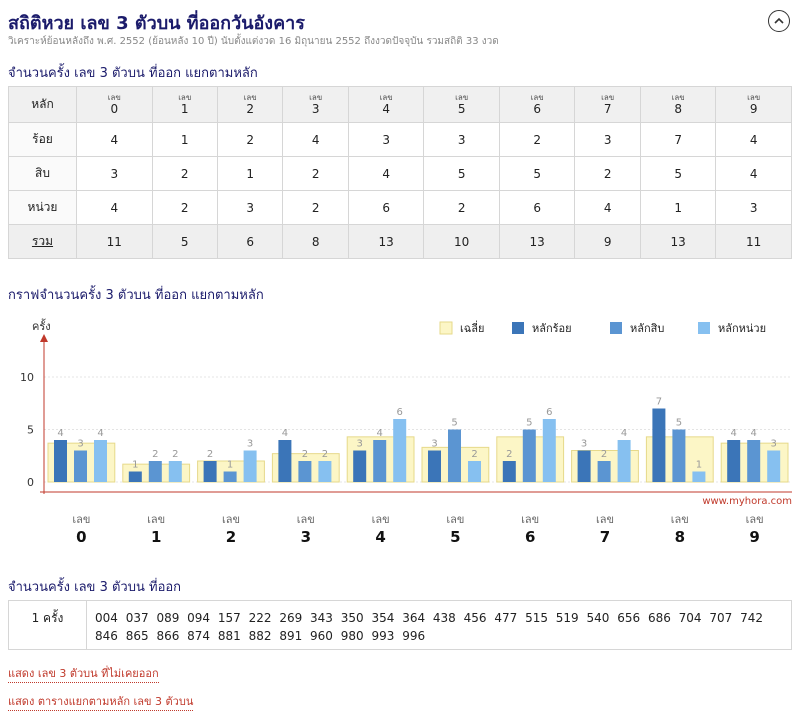  What do you see at coordinates (231, 537) in the screenshot?
I see `x-category-digit: 2` at bounding box center [231, 537].